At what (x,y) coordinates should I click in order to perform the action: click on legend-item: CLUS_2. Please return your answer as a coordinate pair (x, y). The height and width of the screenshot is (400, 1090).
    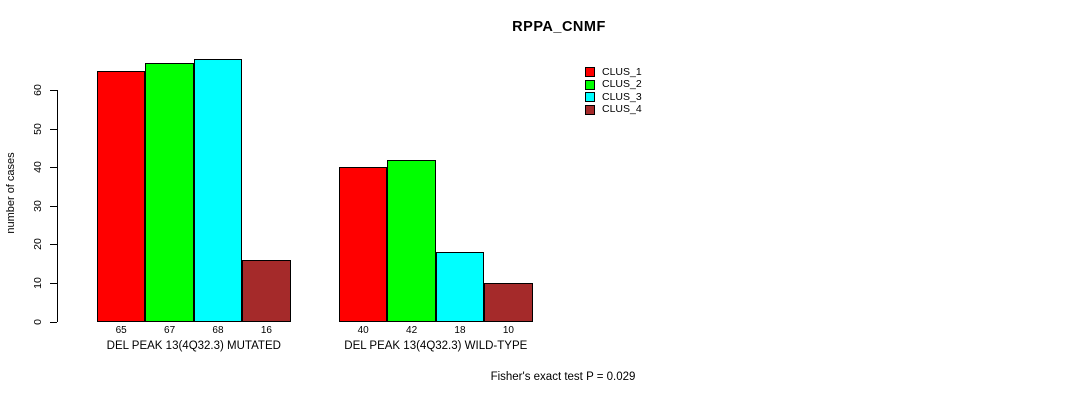
    Looking at the image, I should click on (613, 84).